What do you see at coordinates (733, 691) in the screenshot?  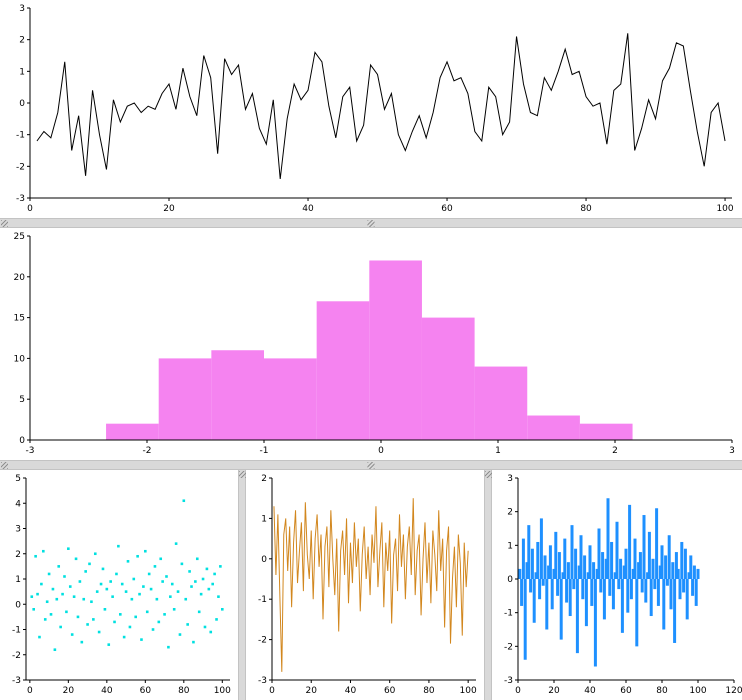 I see `svg-text: 120` at bounding box center [733, 691].